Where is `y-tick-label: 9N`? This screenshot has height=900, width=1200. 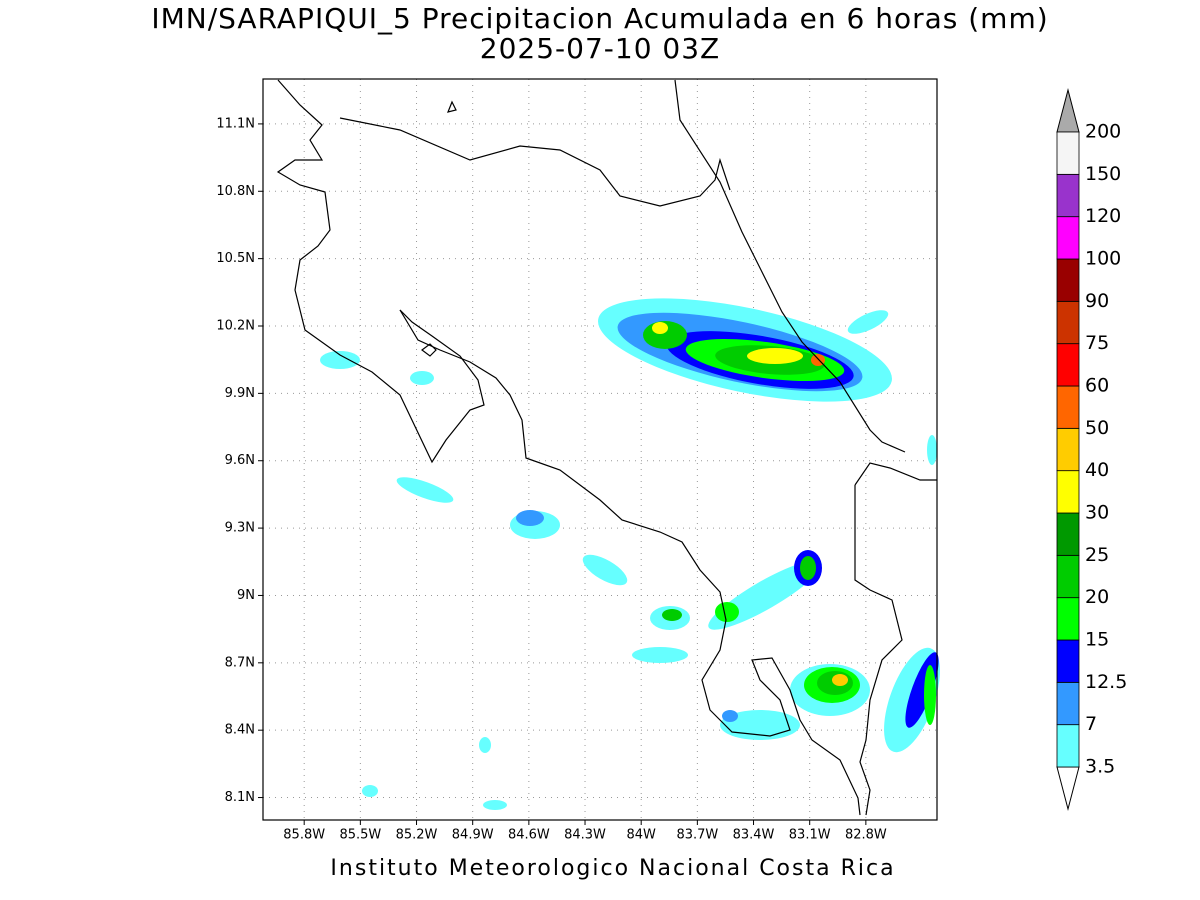 y-tick-label: 9N is located at coordinates (246, 595).